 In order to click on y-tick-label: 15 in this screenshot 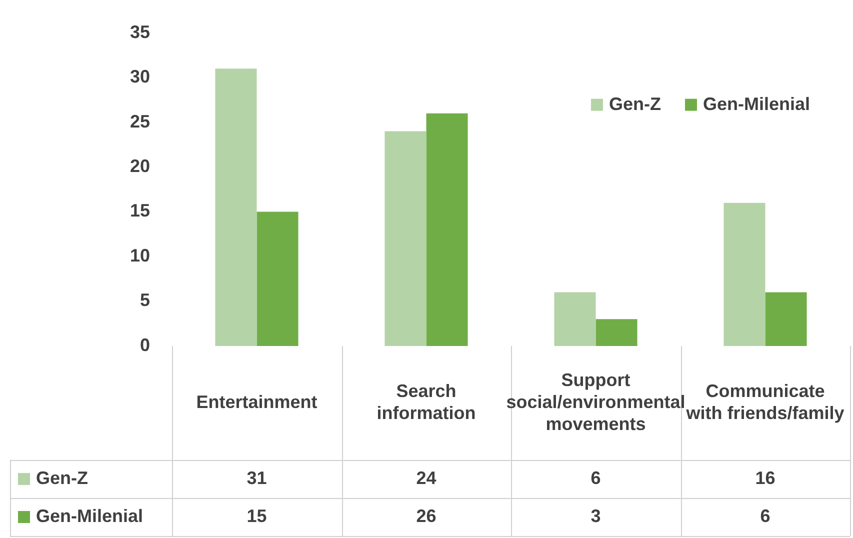, I will do `click(140, 210)`.